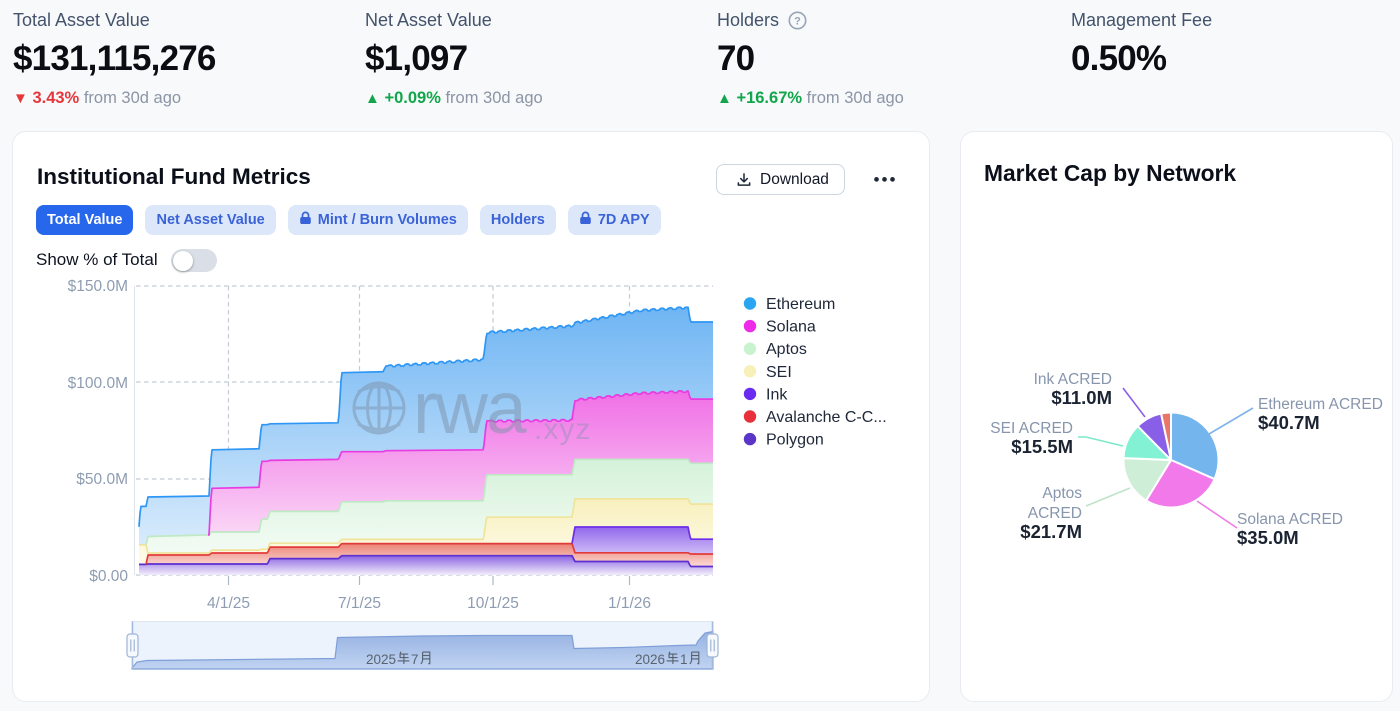 The width and height of the screenshot is (1400, 711). Describe the element at coordinates (1289, 422) in the screenshot. I see `svg-text: $40.7M` at that location.